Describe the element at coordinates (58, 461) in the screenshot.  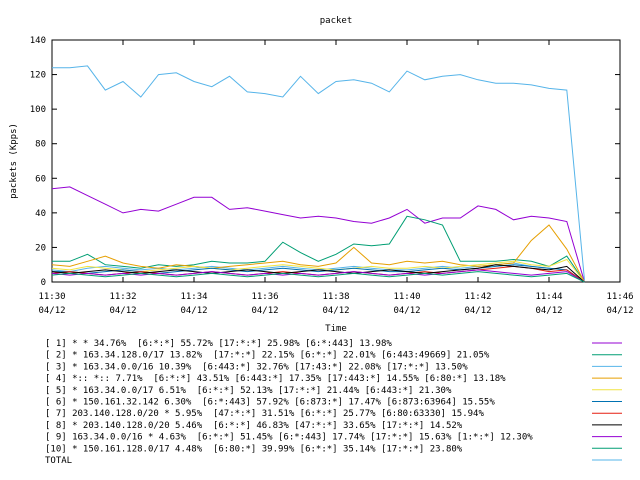
I see `legend-label: TOTAL` at that location.